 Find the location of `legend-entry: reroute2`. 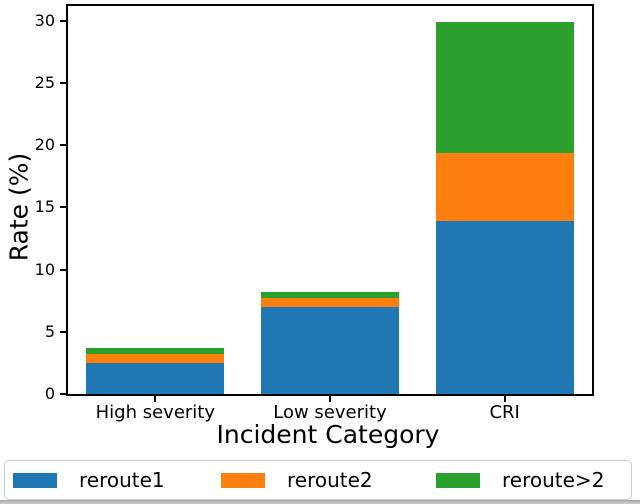

legend-entry: reroute2 is located at coordinates (312, 480).